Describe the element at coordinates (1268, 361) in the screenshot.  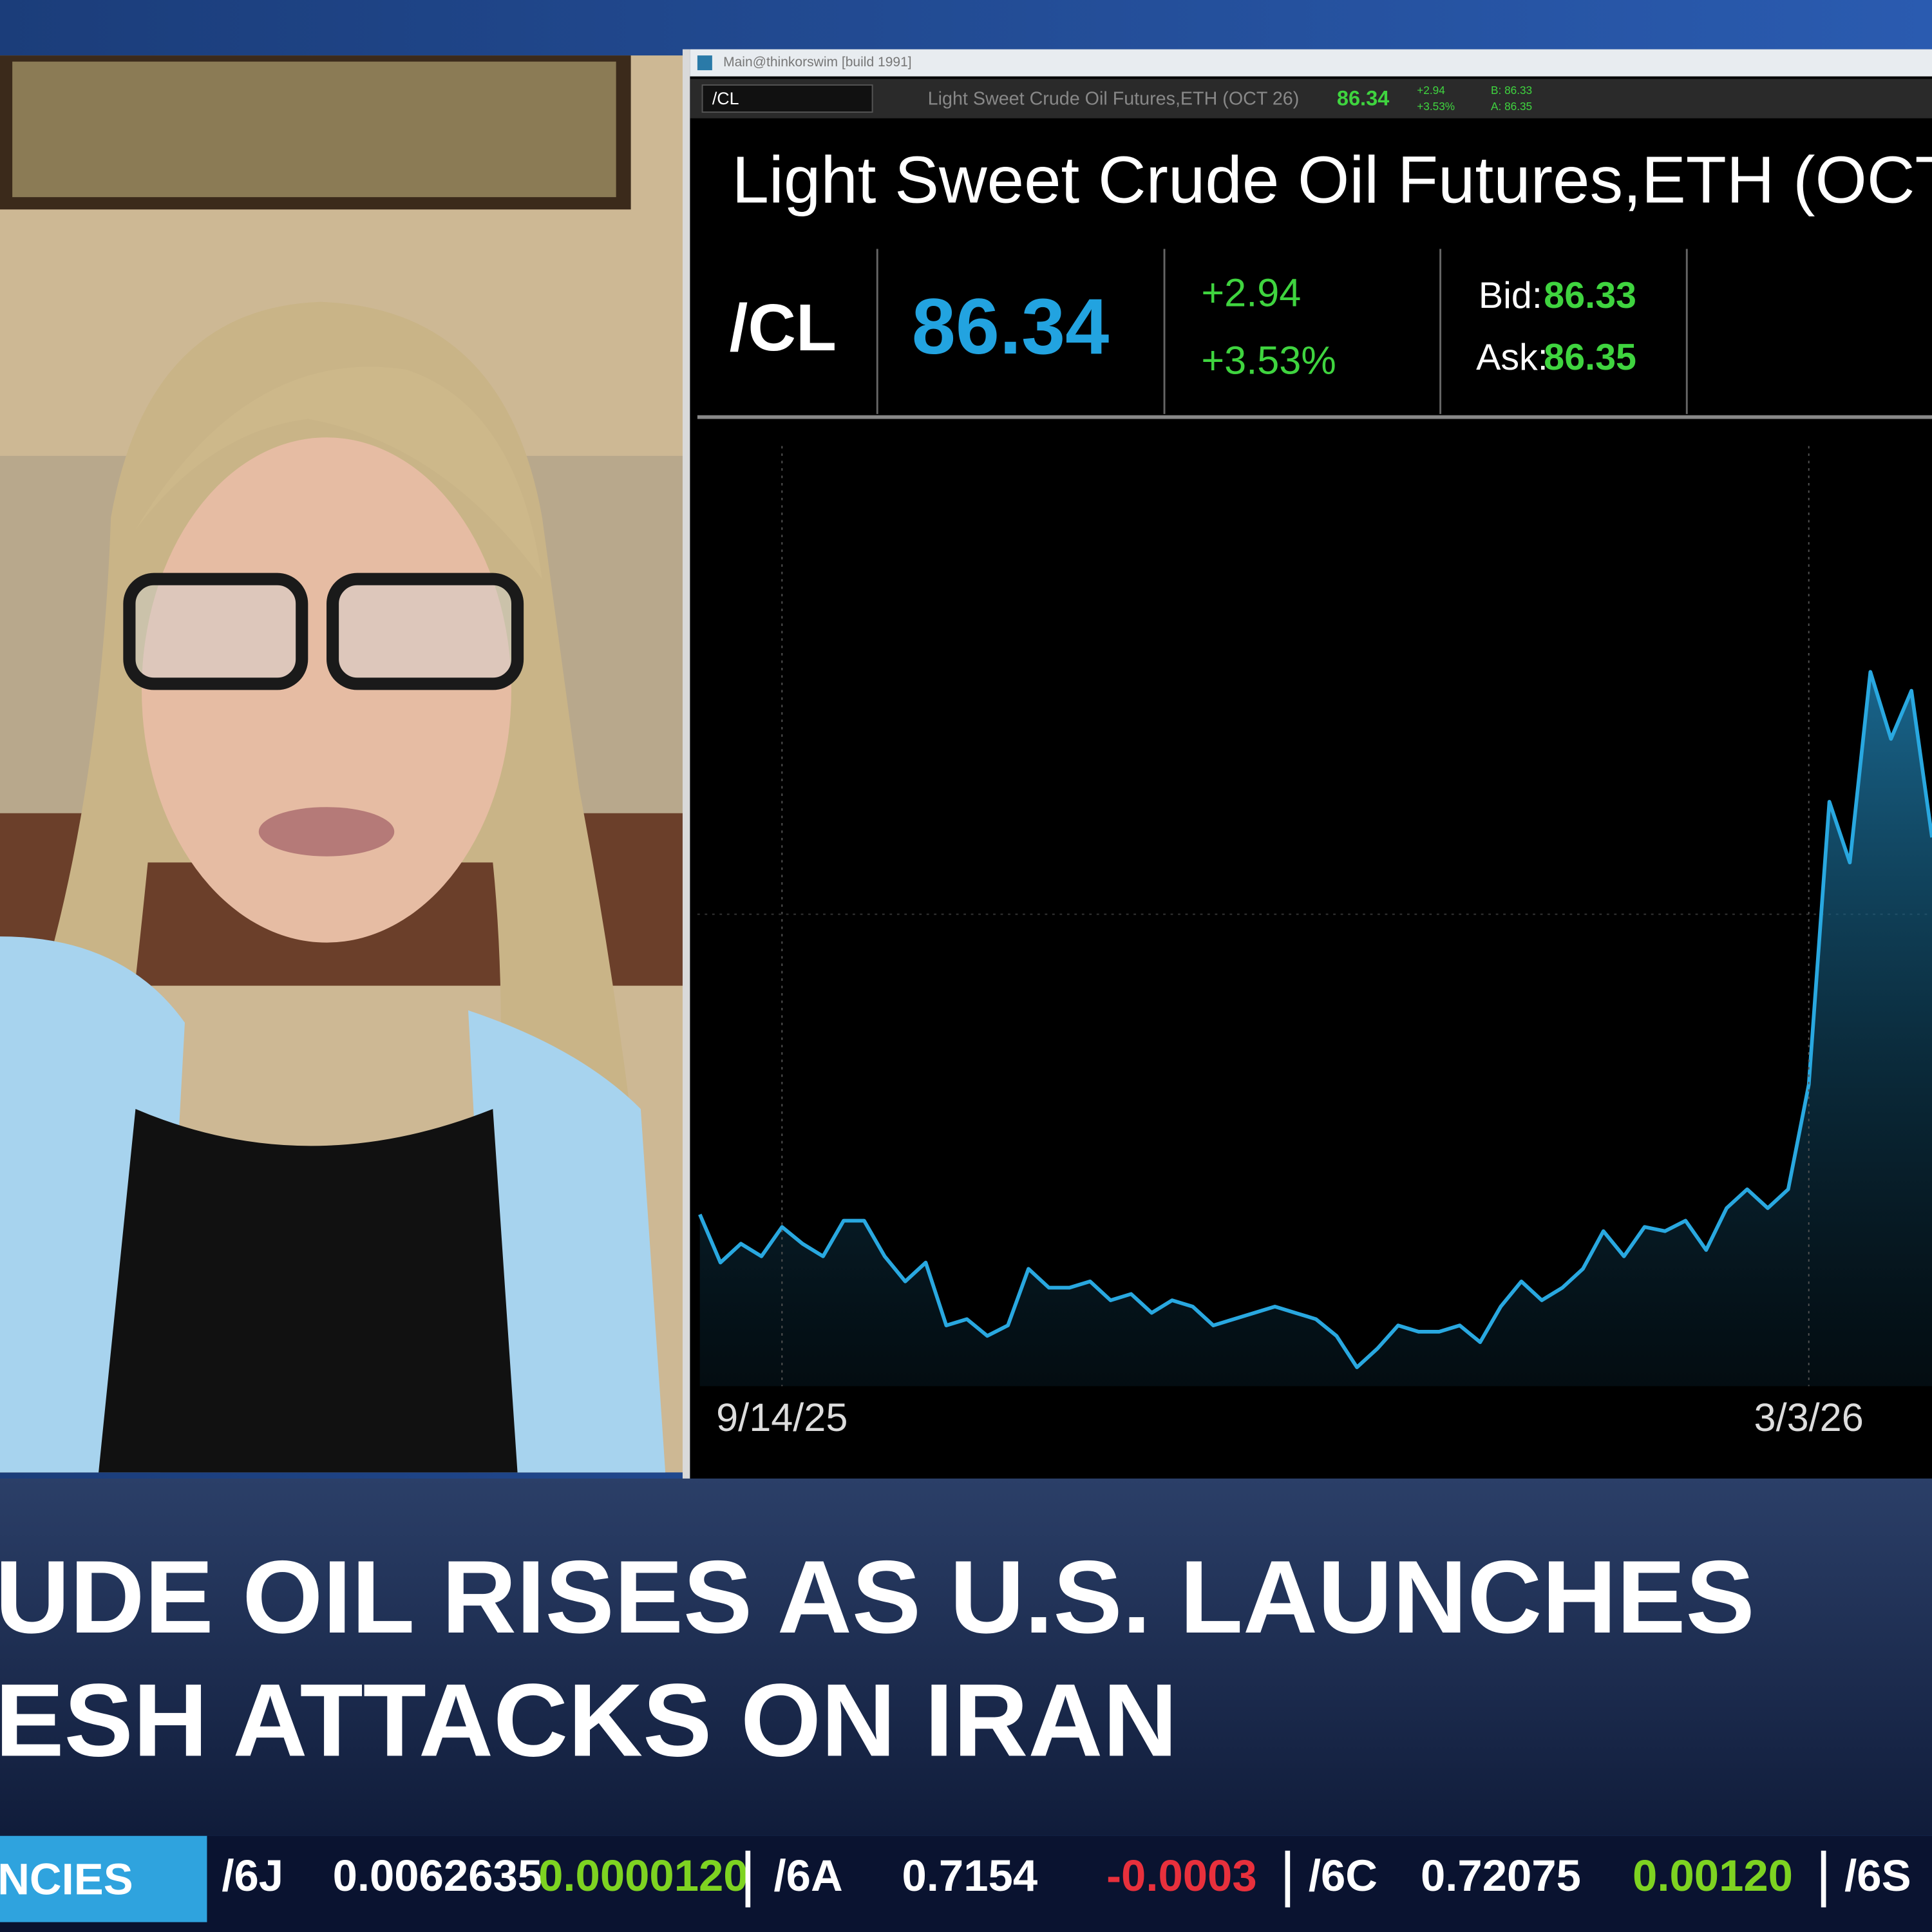
I see `quote-change-pct: +3.53%` at that location.